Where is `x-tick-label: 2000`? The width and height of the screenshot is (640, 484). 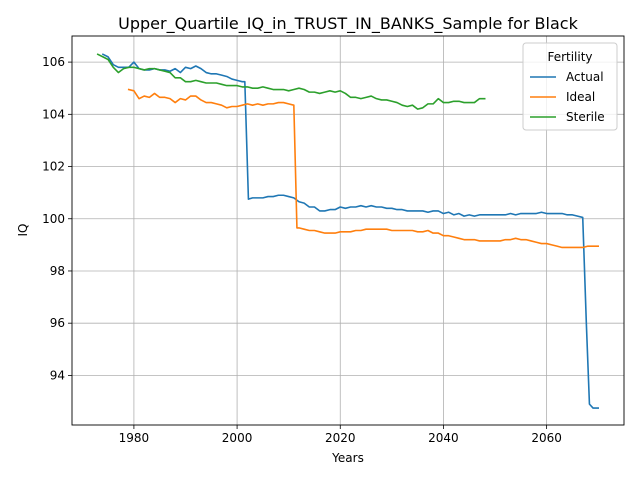 x-tick-label: 2000 is located at coordinates (237, 438).